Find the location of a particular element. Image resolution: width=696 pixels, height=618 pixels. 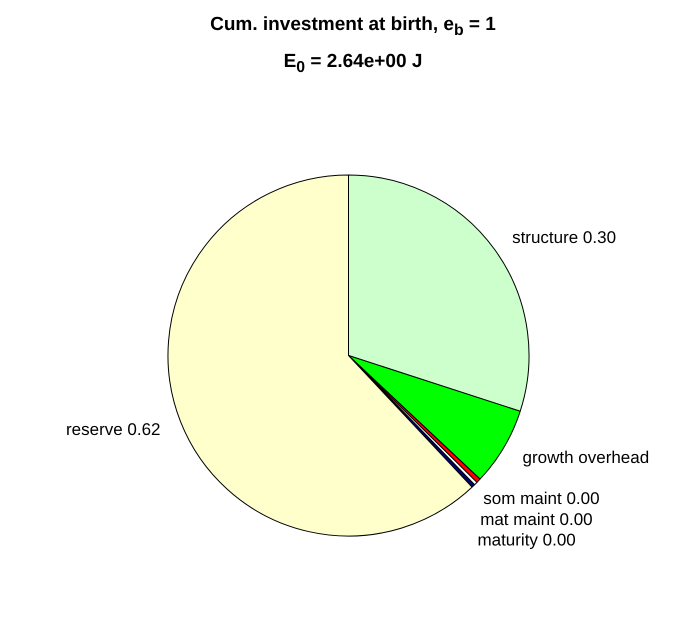

slice-label: growth overhead is located at coordinates (586, 458).